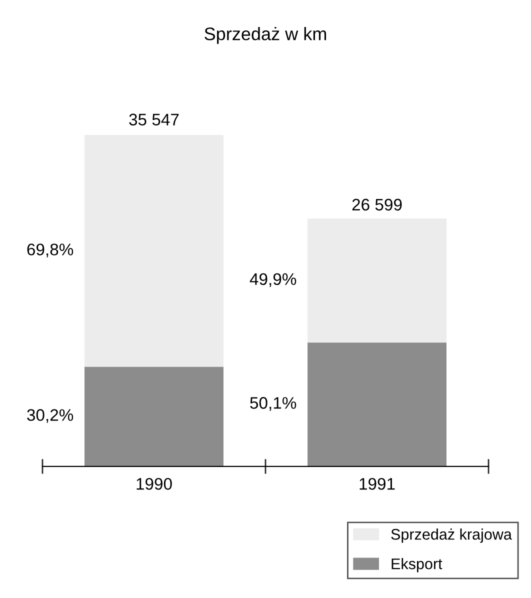 The image size is (531, 598). I want to click on annotation: 50,1%, so click(273, 404).